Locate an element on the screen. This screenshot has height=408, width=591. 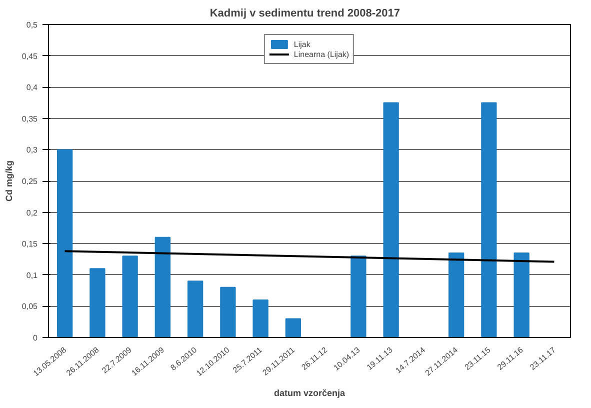
y-axis-title: Cd mg/kg is located at coordinates (9, 181).